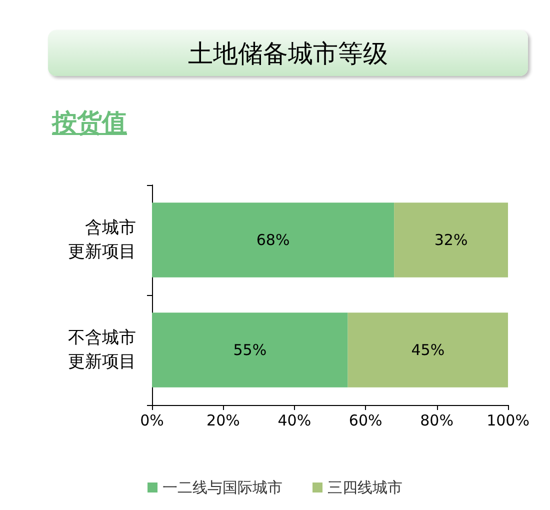 This screenshot has height=510, width=550. I want to click on data-label: 55%, so click(250, 350).